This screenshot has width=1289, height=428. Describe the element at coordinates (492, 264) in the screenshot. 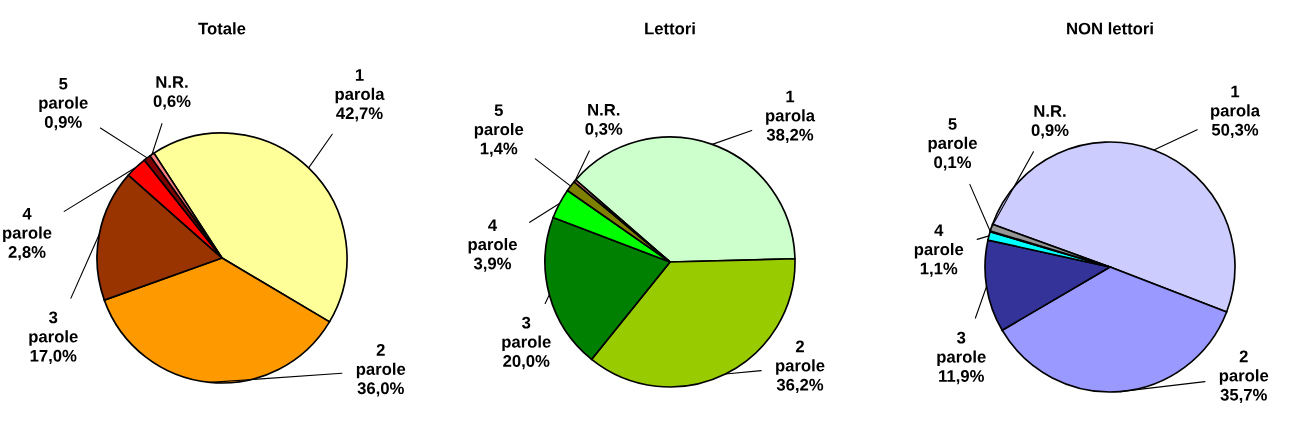

I see `data-label: 3,9%` at that location.